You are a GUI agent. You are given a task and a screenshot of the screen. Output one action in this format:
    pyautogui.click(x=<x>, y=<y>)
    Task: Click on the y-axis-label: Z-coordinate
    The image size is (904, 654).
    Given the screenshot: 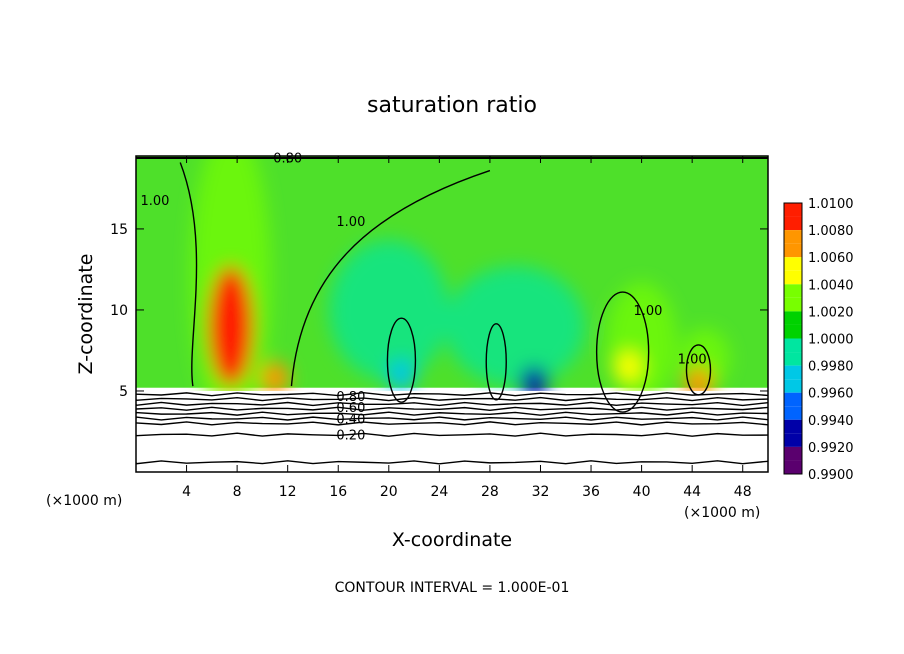 What is the action you would take?
    pyautogui.click(x=86, y=314)
    